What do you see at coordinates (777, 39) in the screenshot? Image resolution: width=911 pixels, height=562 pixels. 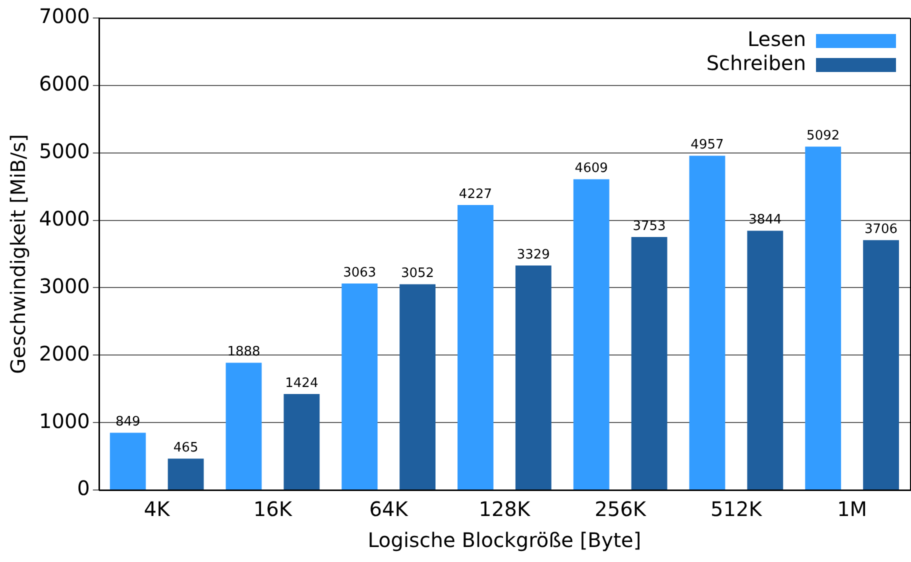 I see `legend-label: Lesen` at bounding box center [777, 39].